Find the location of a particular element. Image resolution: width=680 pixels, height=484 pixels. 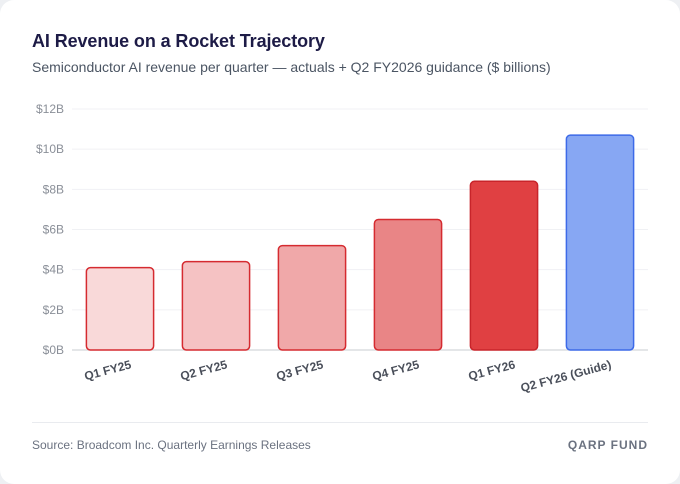

footer-divider is located at coordinates (340, 422).